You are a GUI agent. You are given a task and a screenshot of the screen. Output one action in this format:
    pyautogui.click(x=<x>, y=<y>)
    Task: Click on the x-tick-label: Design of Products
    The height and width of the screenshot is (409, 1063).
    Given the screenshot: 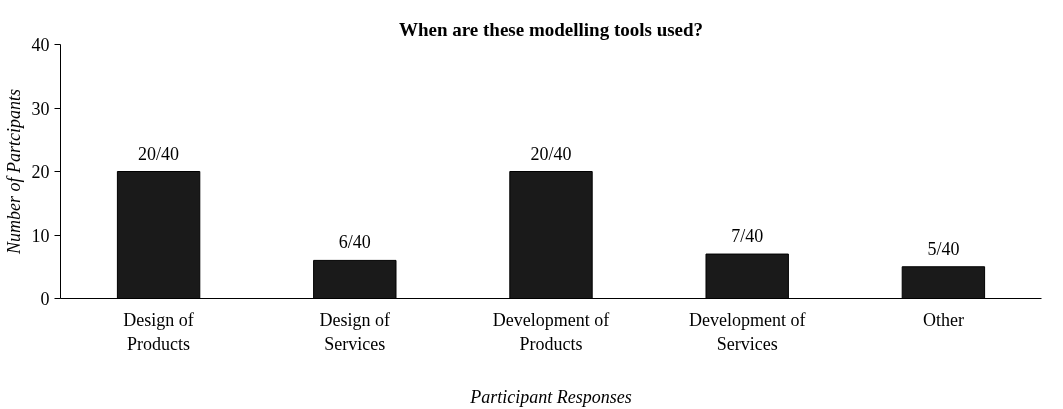 What is the action you would take?
    pyautogui.click(x=158, y=331)
    